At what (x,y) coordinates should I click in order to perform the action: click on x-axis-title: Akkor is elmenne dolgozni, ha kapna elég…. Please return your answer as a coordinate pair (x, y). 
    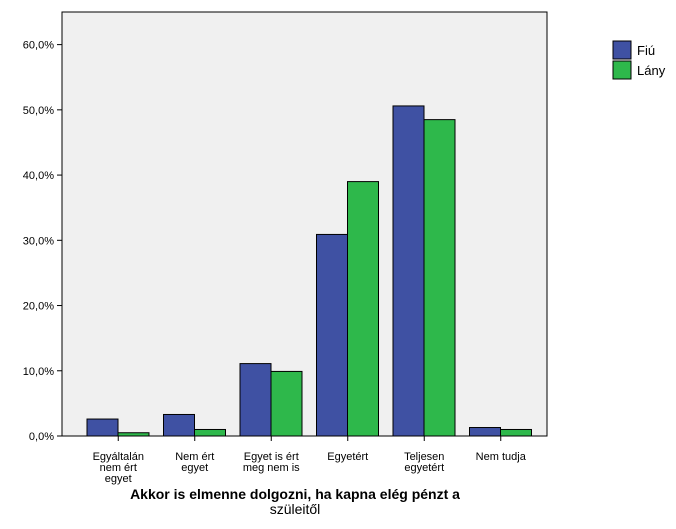
    Looking at the image, I should click on (295, 501).